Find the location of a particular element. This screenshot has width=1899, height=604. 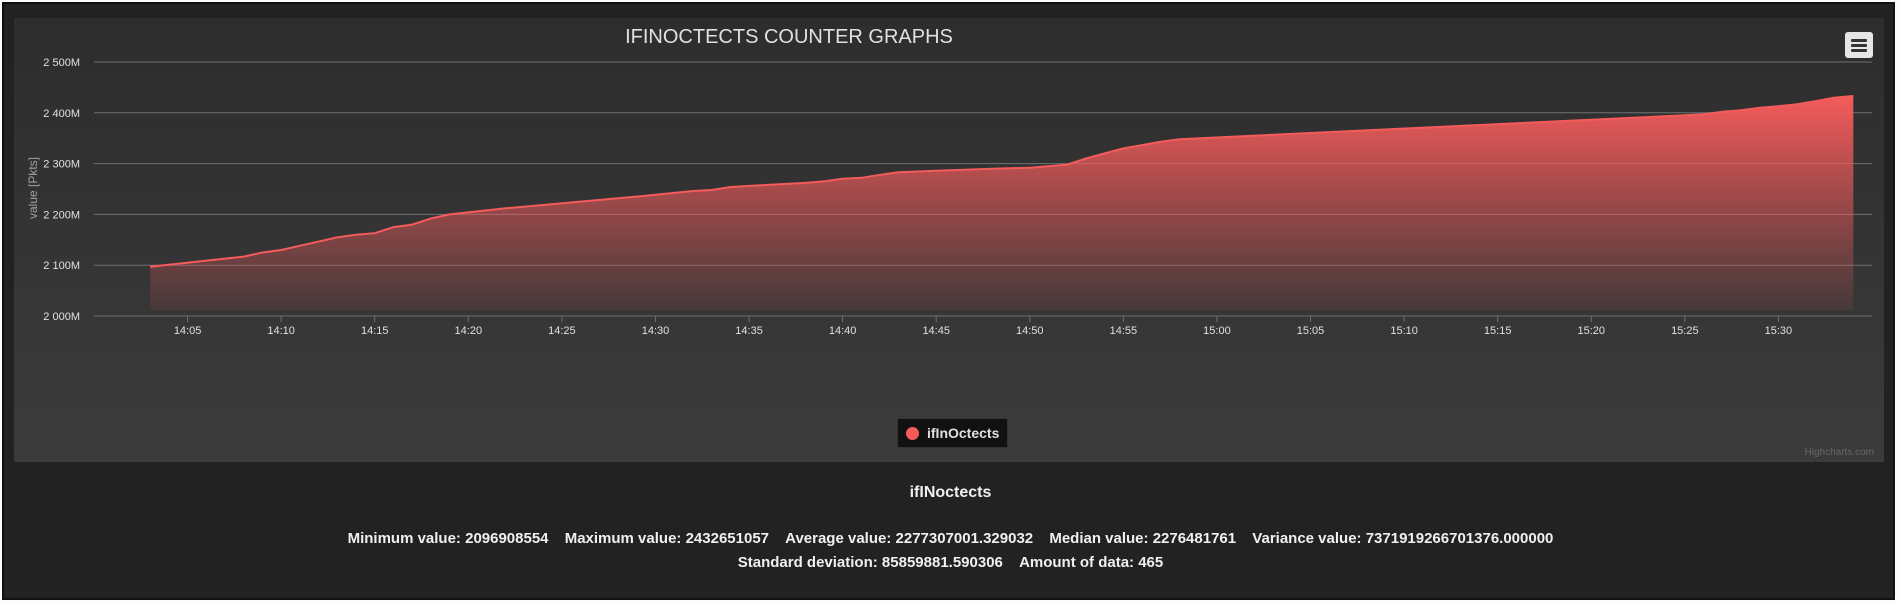

y-tick-label: 2 200M is located at coordinates (61, 215).